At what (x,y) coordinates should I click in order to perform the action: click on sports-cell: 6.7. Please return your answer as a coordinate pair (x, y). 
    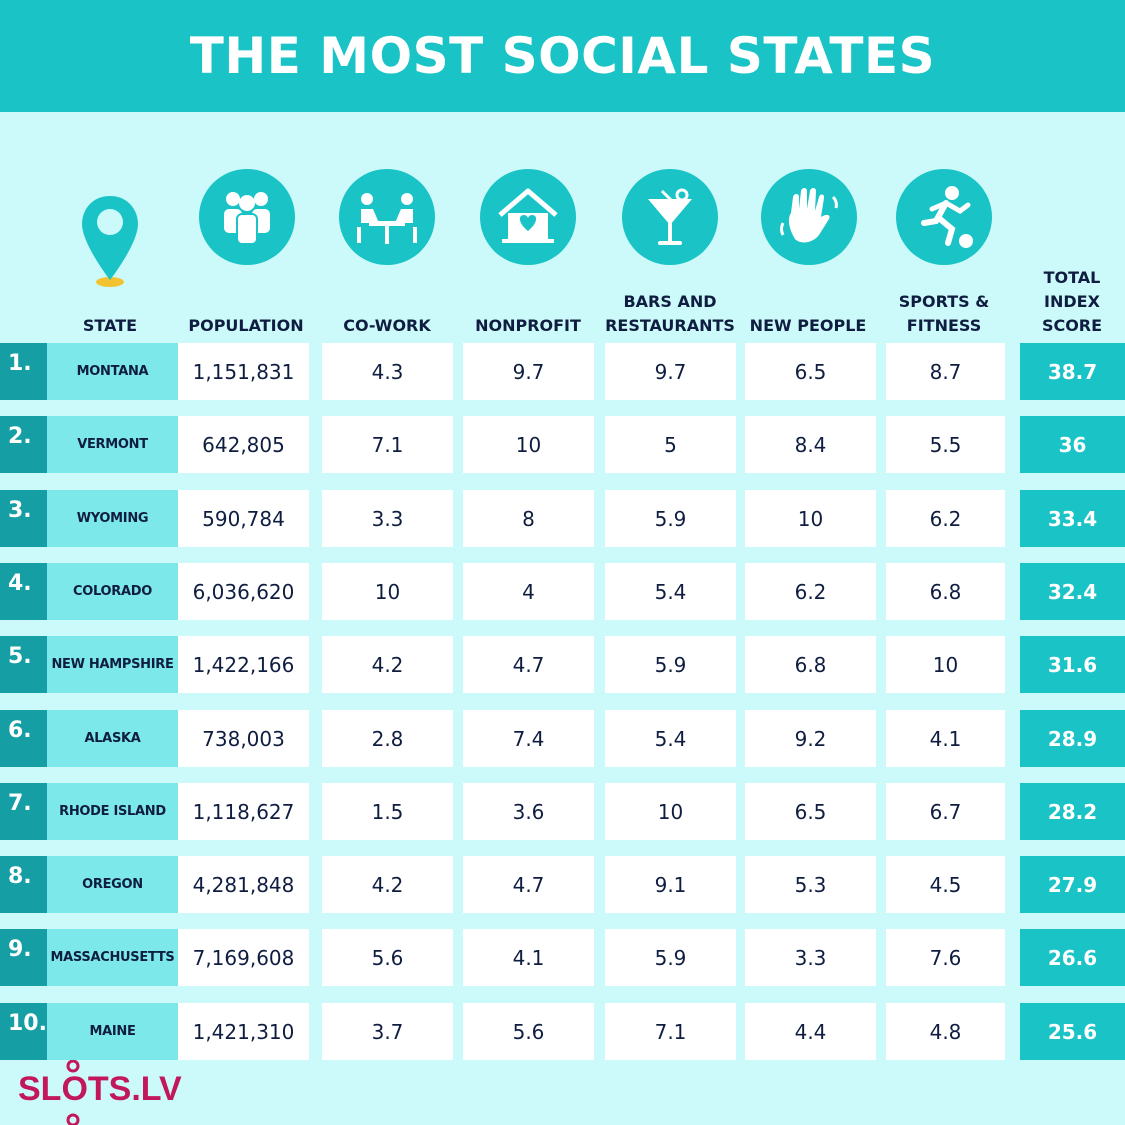
    Looking at the image, I should click on (945, 811).